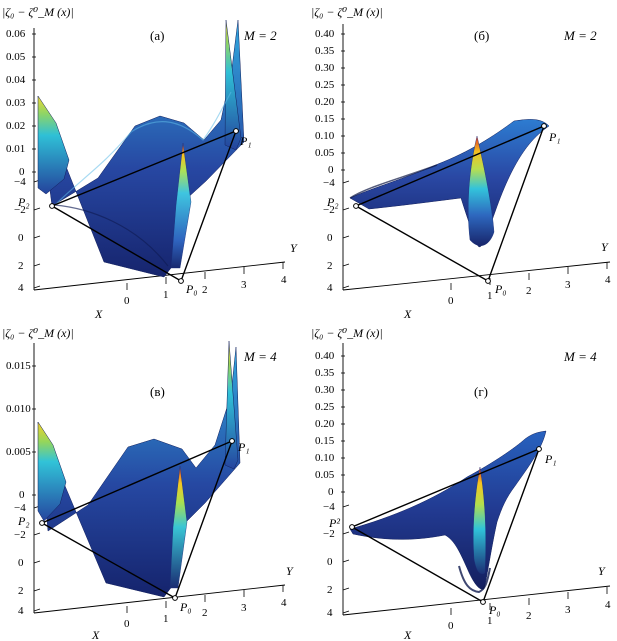 The width and height of the screenshot is (617, 641). I want to click on z-tick-4: 0.20, so click(325, 102).